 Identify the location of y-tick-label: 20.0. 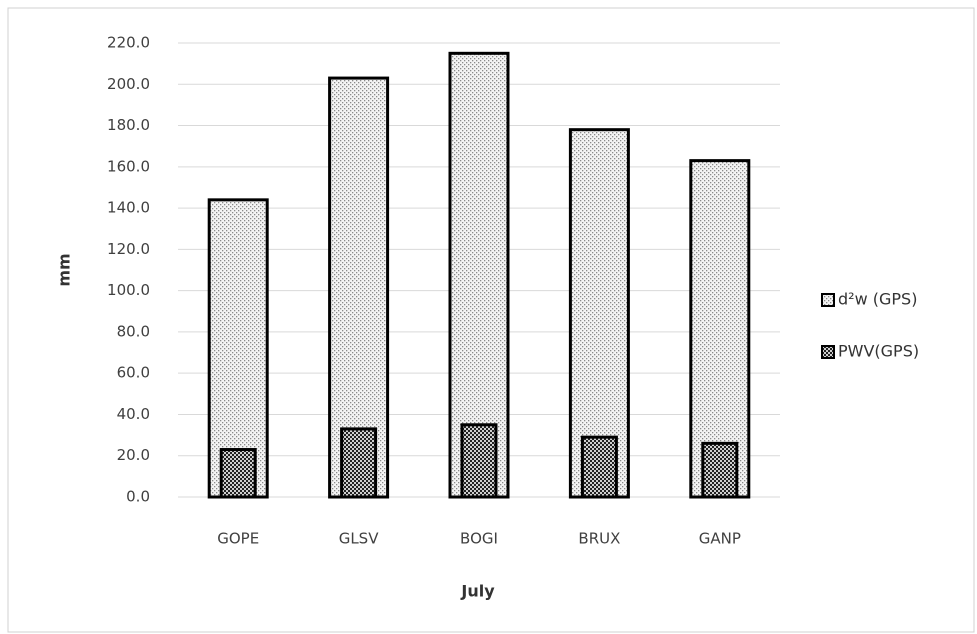
(133, 455).